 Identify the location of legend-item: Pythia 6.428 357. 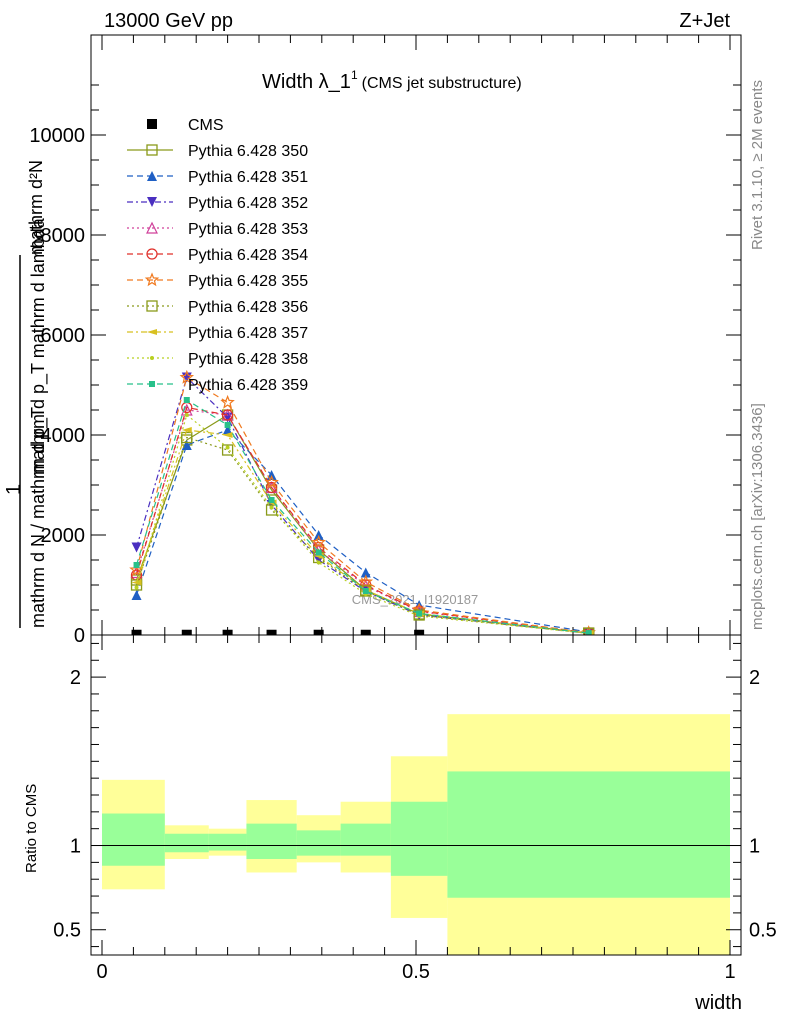
(217, 333).